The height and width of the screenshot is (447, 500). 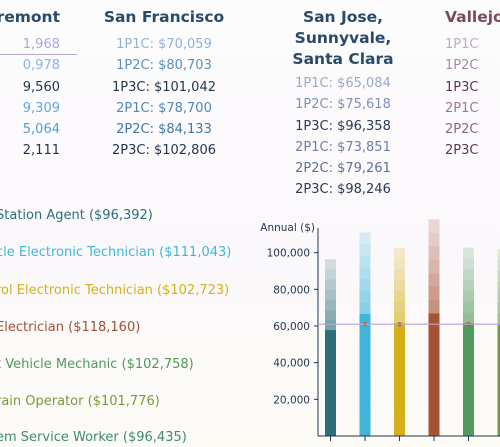 What do you see at coordinates (462, 108) in the screenshot?
I see `value-3: 2P1C` at bounding box center [462, 108].